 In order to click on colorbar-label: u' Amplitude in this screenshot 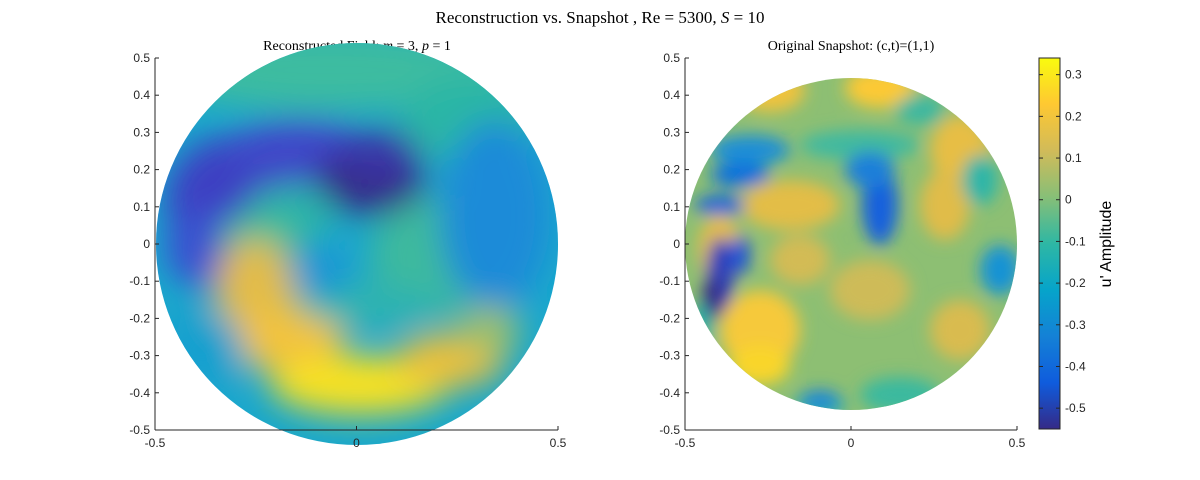, I will do `click(1106, 244)`.